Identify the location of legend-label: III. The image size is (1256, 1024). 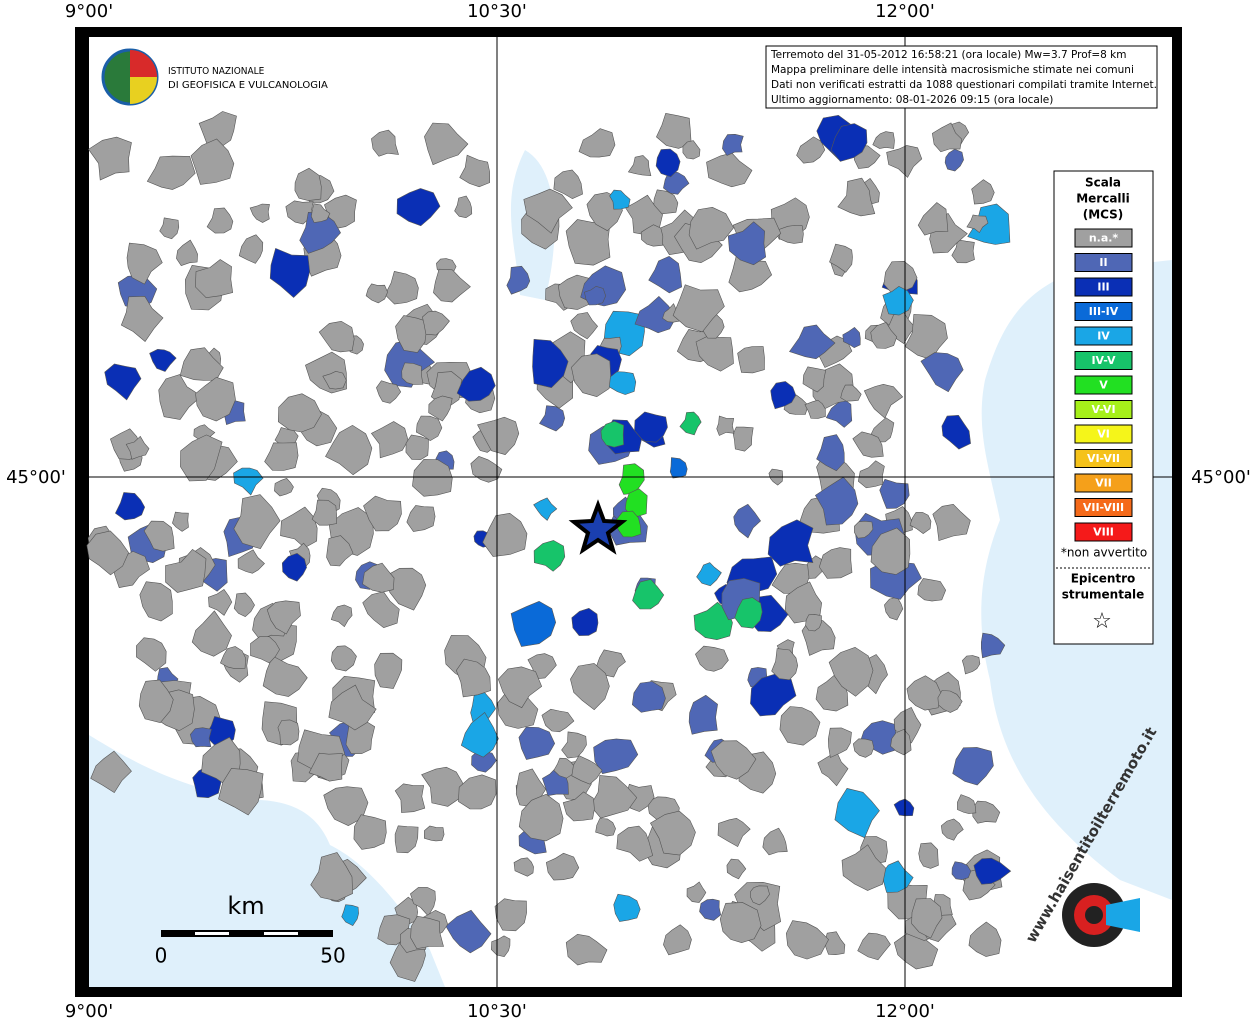
(1103, 287).